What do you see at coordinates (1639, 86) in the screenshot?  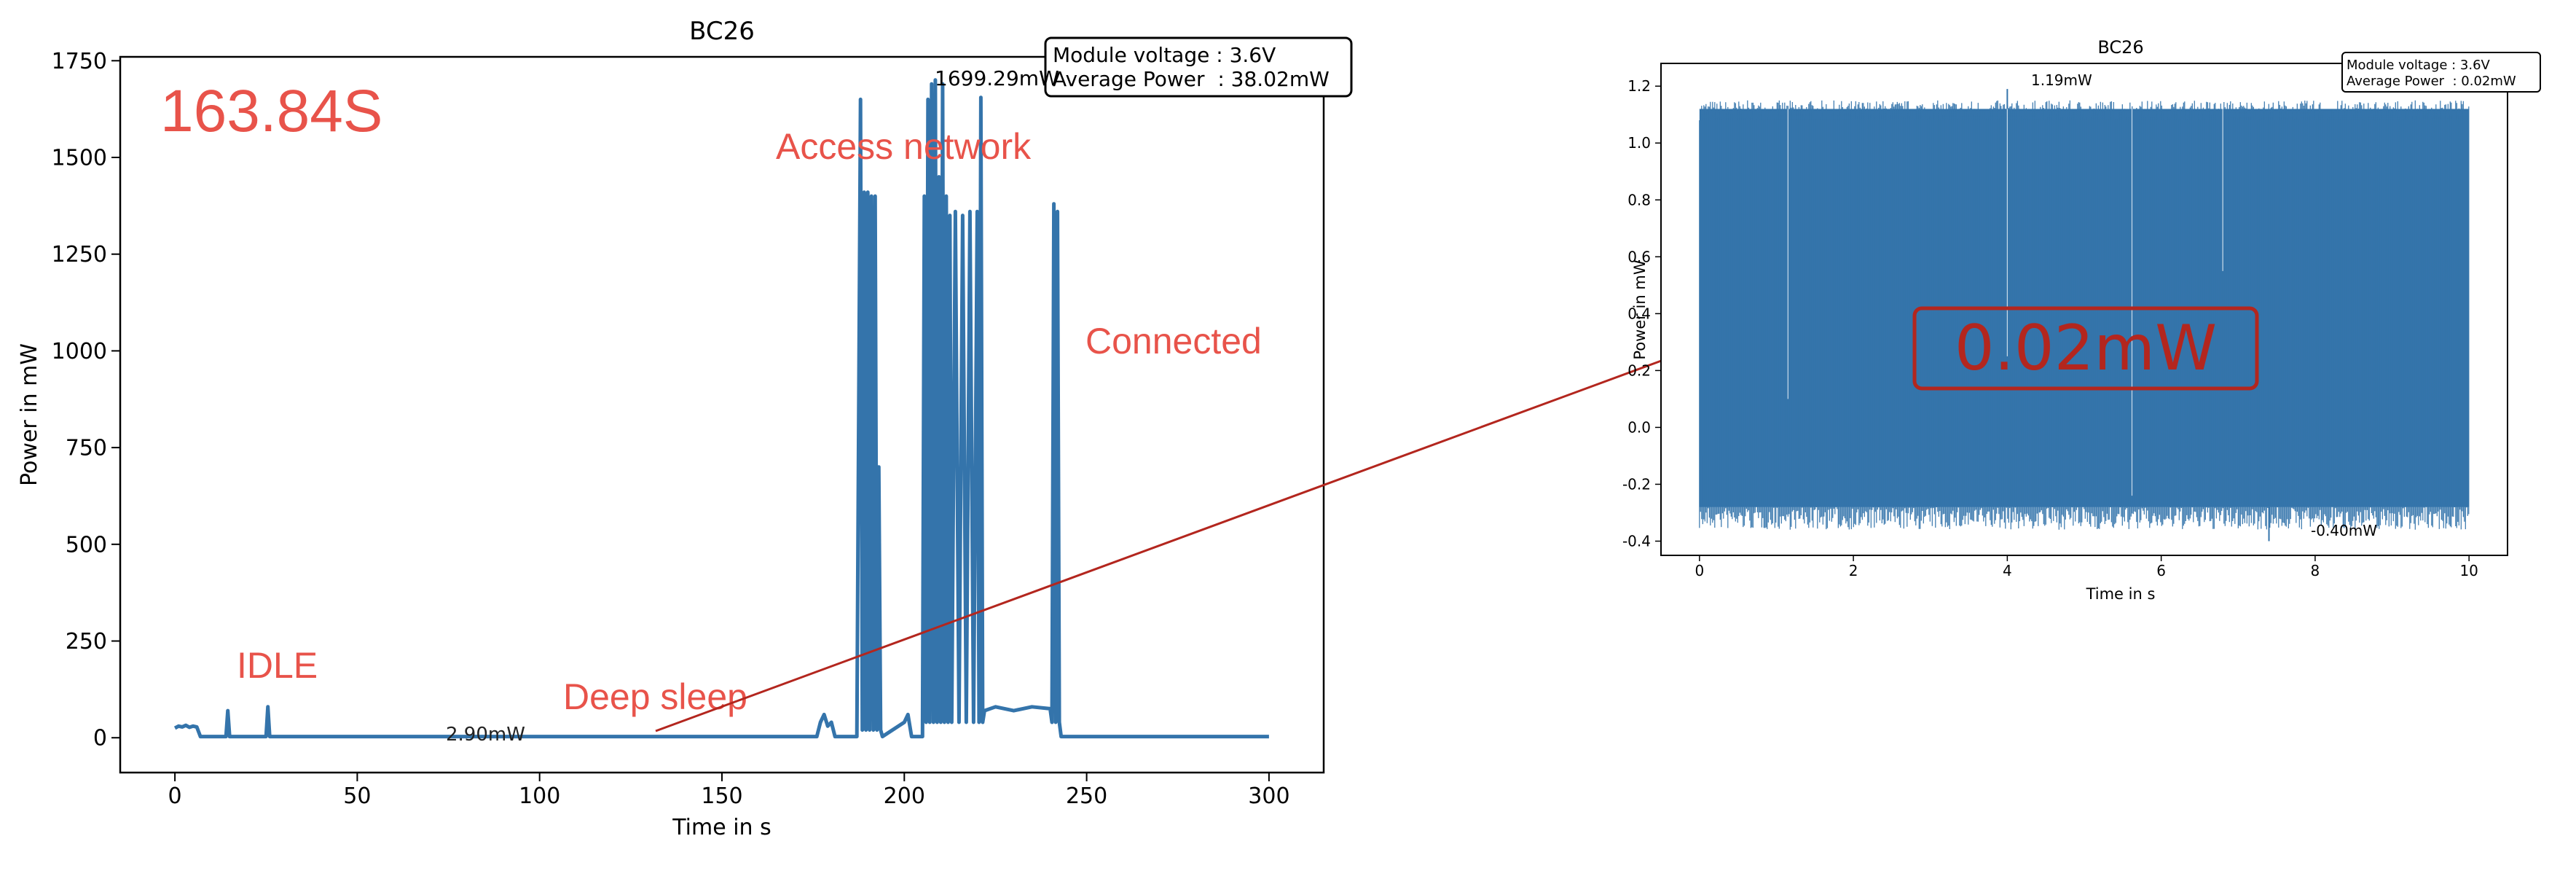 I see `y-tick-label: 1.2` at bounding box center [1639, 86].